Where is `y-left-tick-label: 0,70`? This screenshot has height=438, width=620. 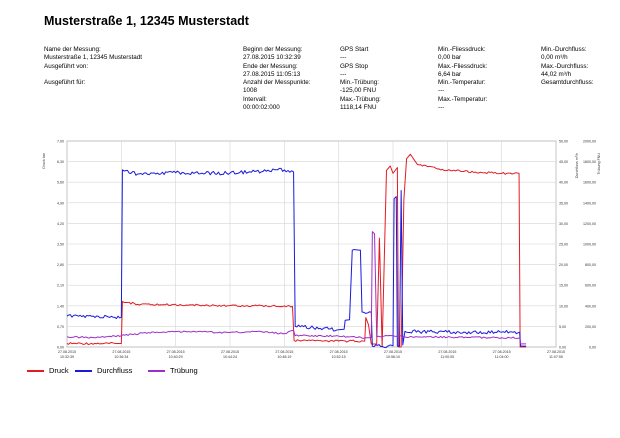 y-left-tick-label: 0,70 is located at coordinates (60, 327).